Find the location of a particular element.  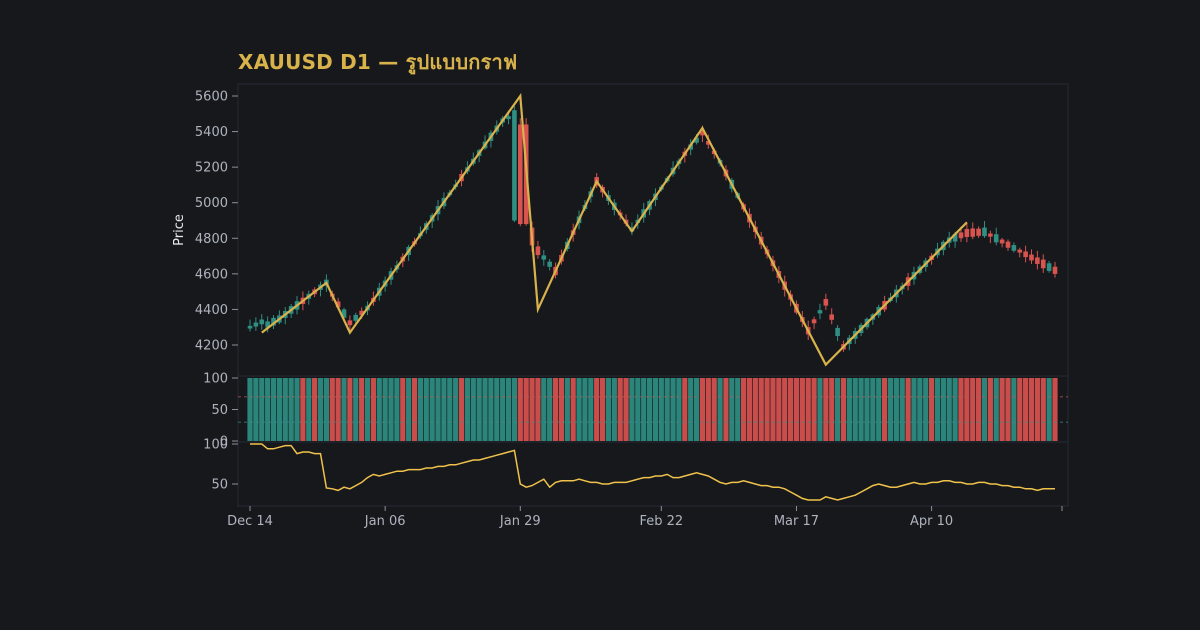

x-tick-label: Mar 17 is located at coordinates (796, 521).